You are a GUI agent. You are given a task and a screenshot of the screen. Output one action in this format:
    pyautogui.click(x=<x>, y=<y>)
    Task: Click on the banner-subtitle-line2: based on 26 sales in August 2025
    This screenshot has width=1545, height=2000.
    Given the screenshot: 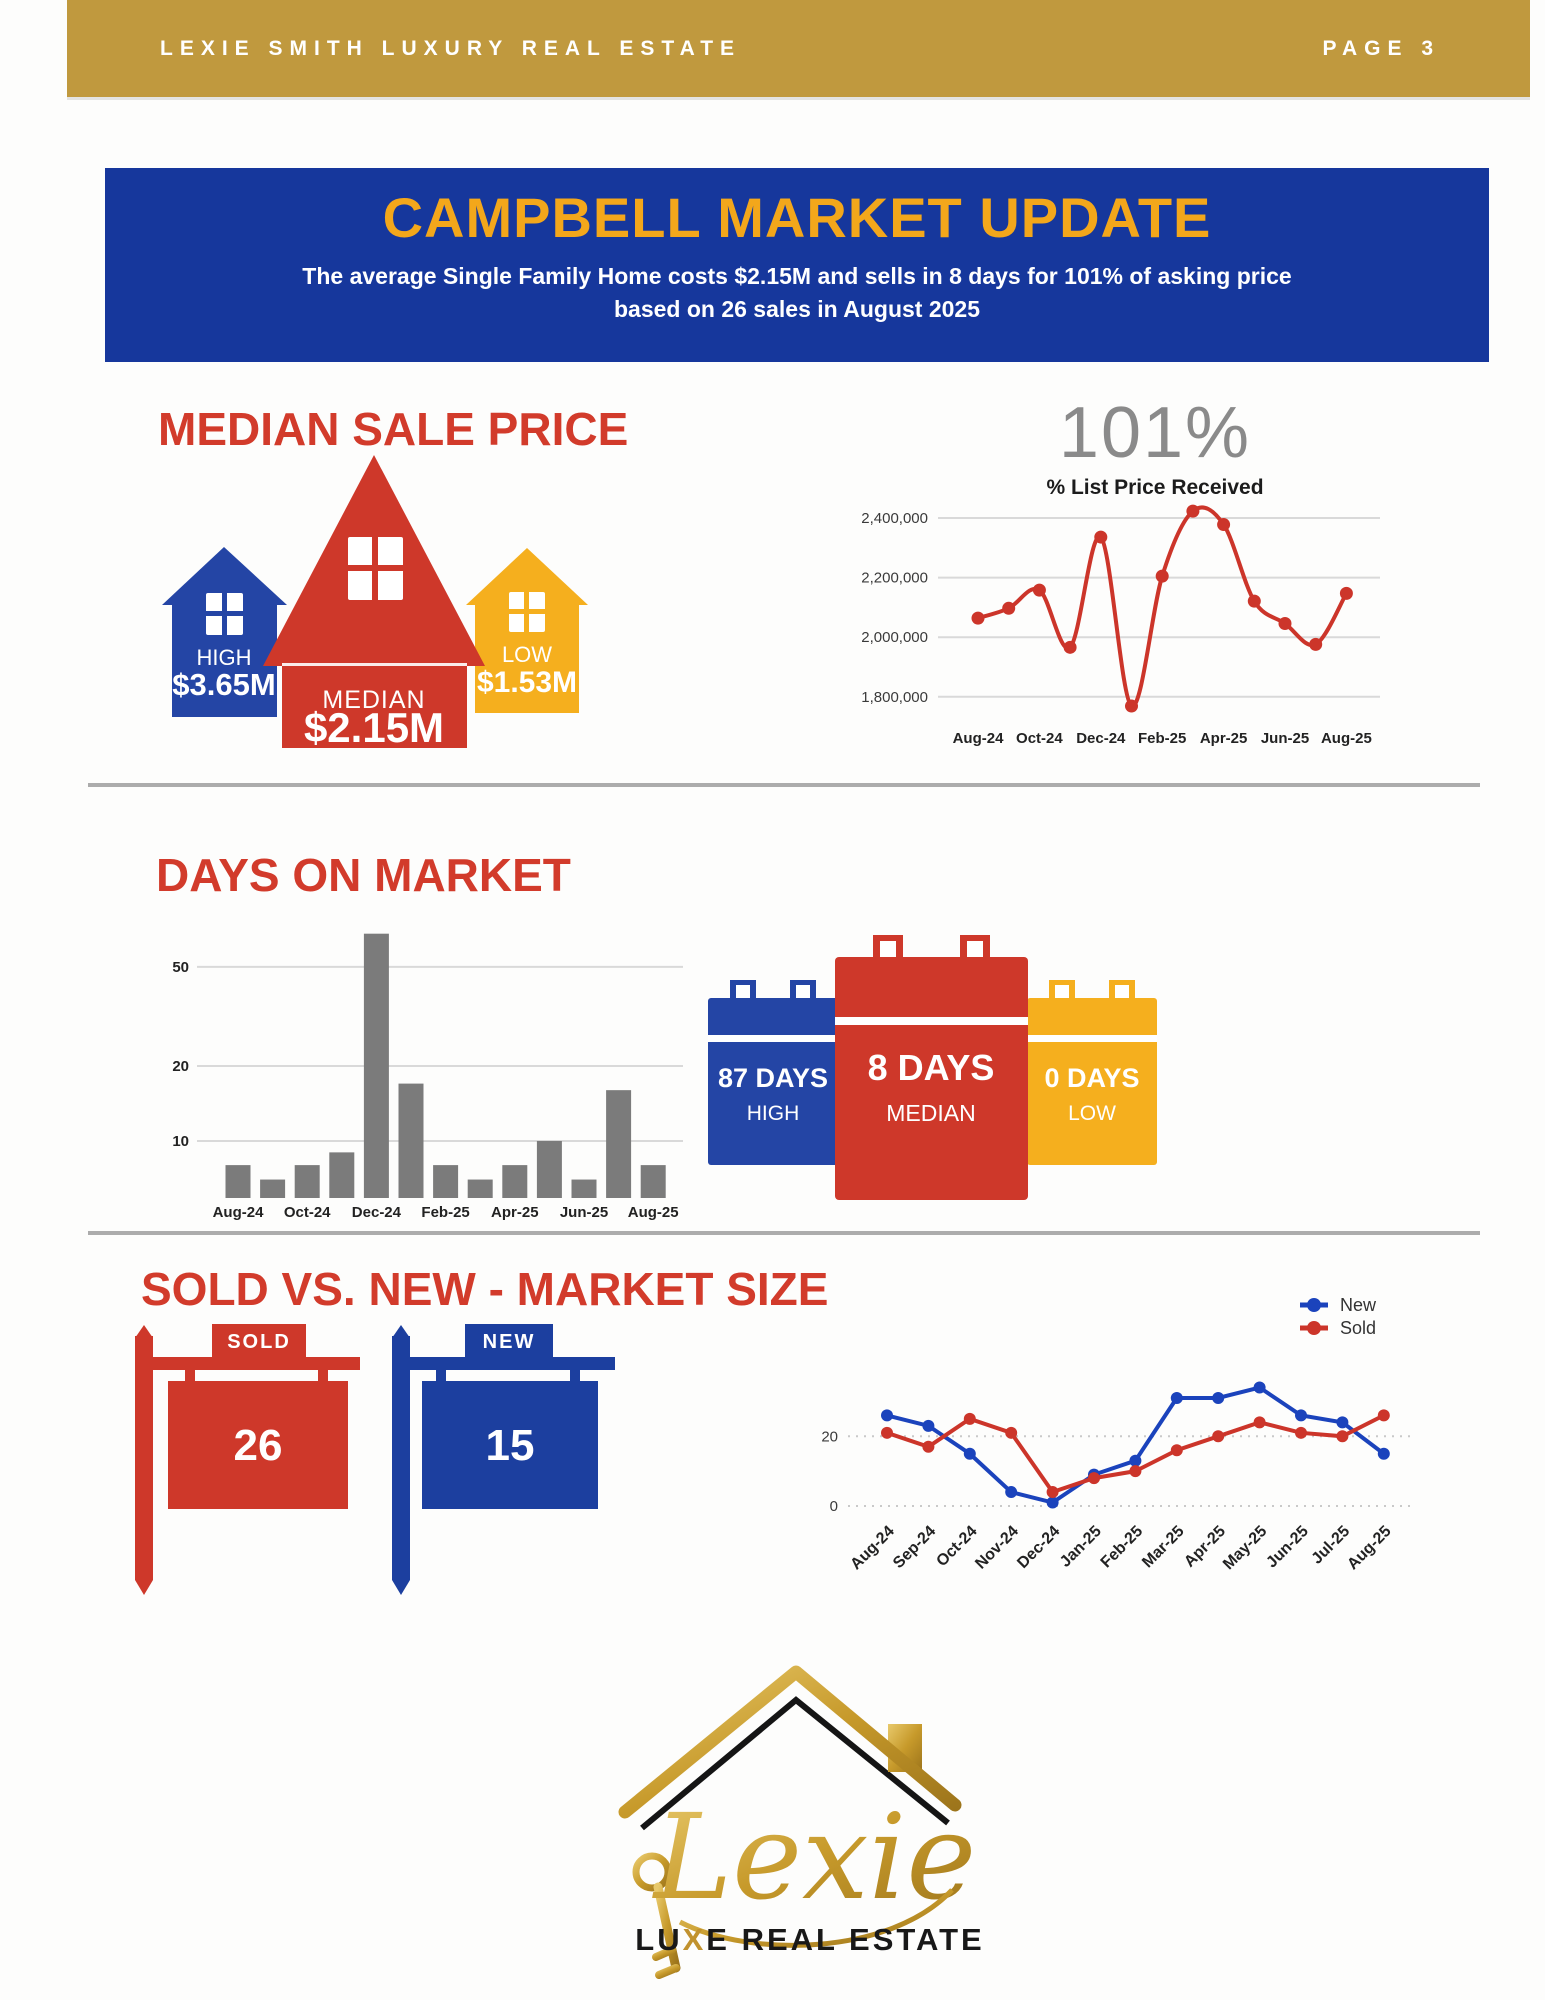 What is the action you would take?
    pyautogui.click(x=796, y=309)
    